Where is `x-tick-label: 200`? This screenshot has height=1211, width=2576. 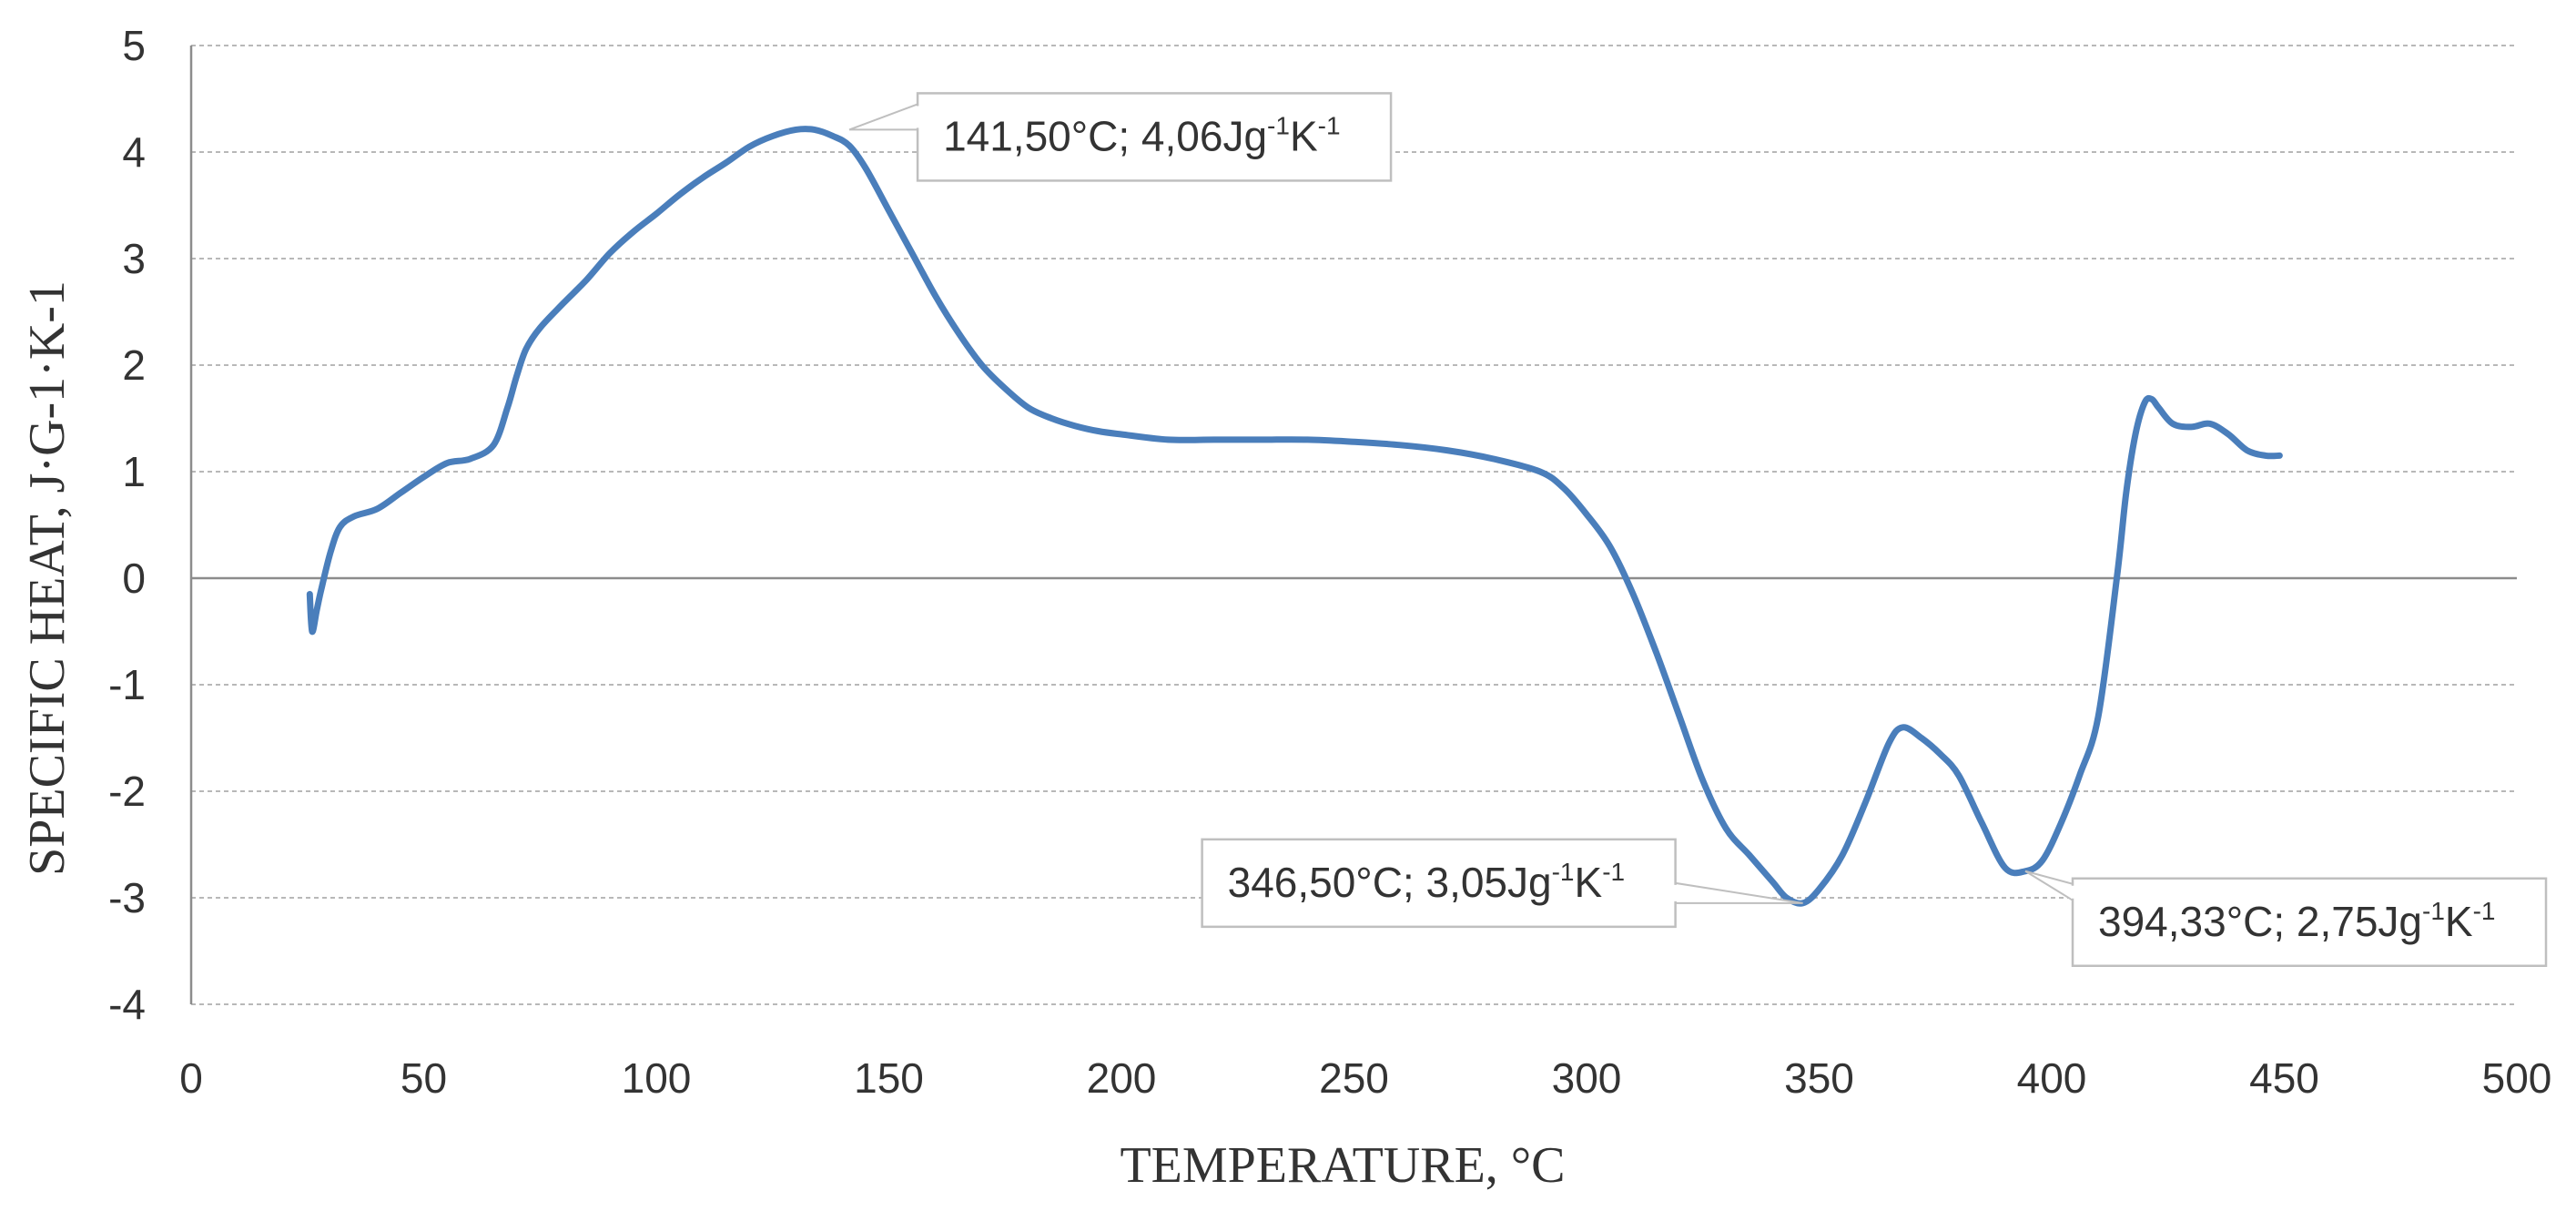 x-tick-label: 200 is located at coordinates (1122, 1078).